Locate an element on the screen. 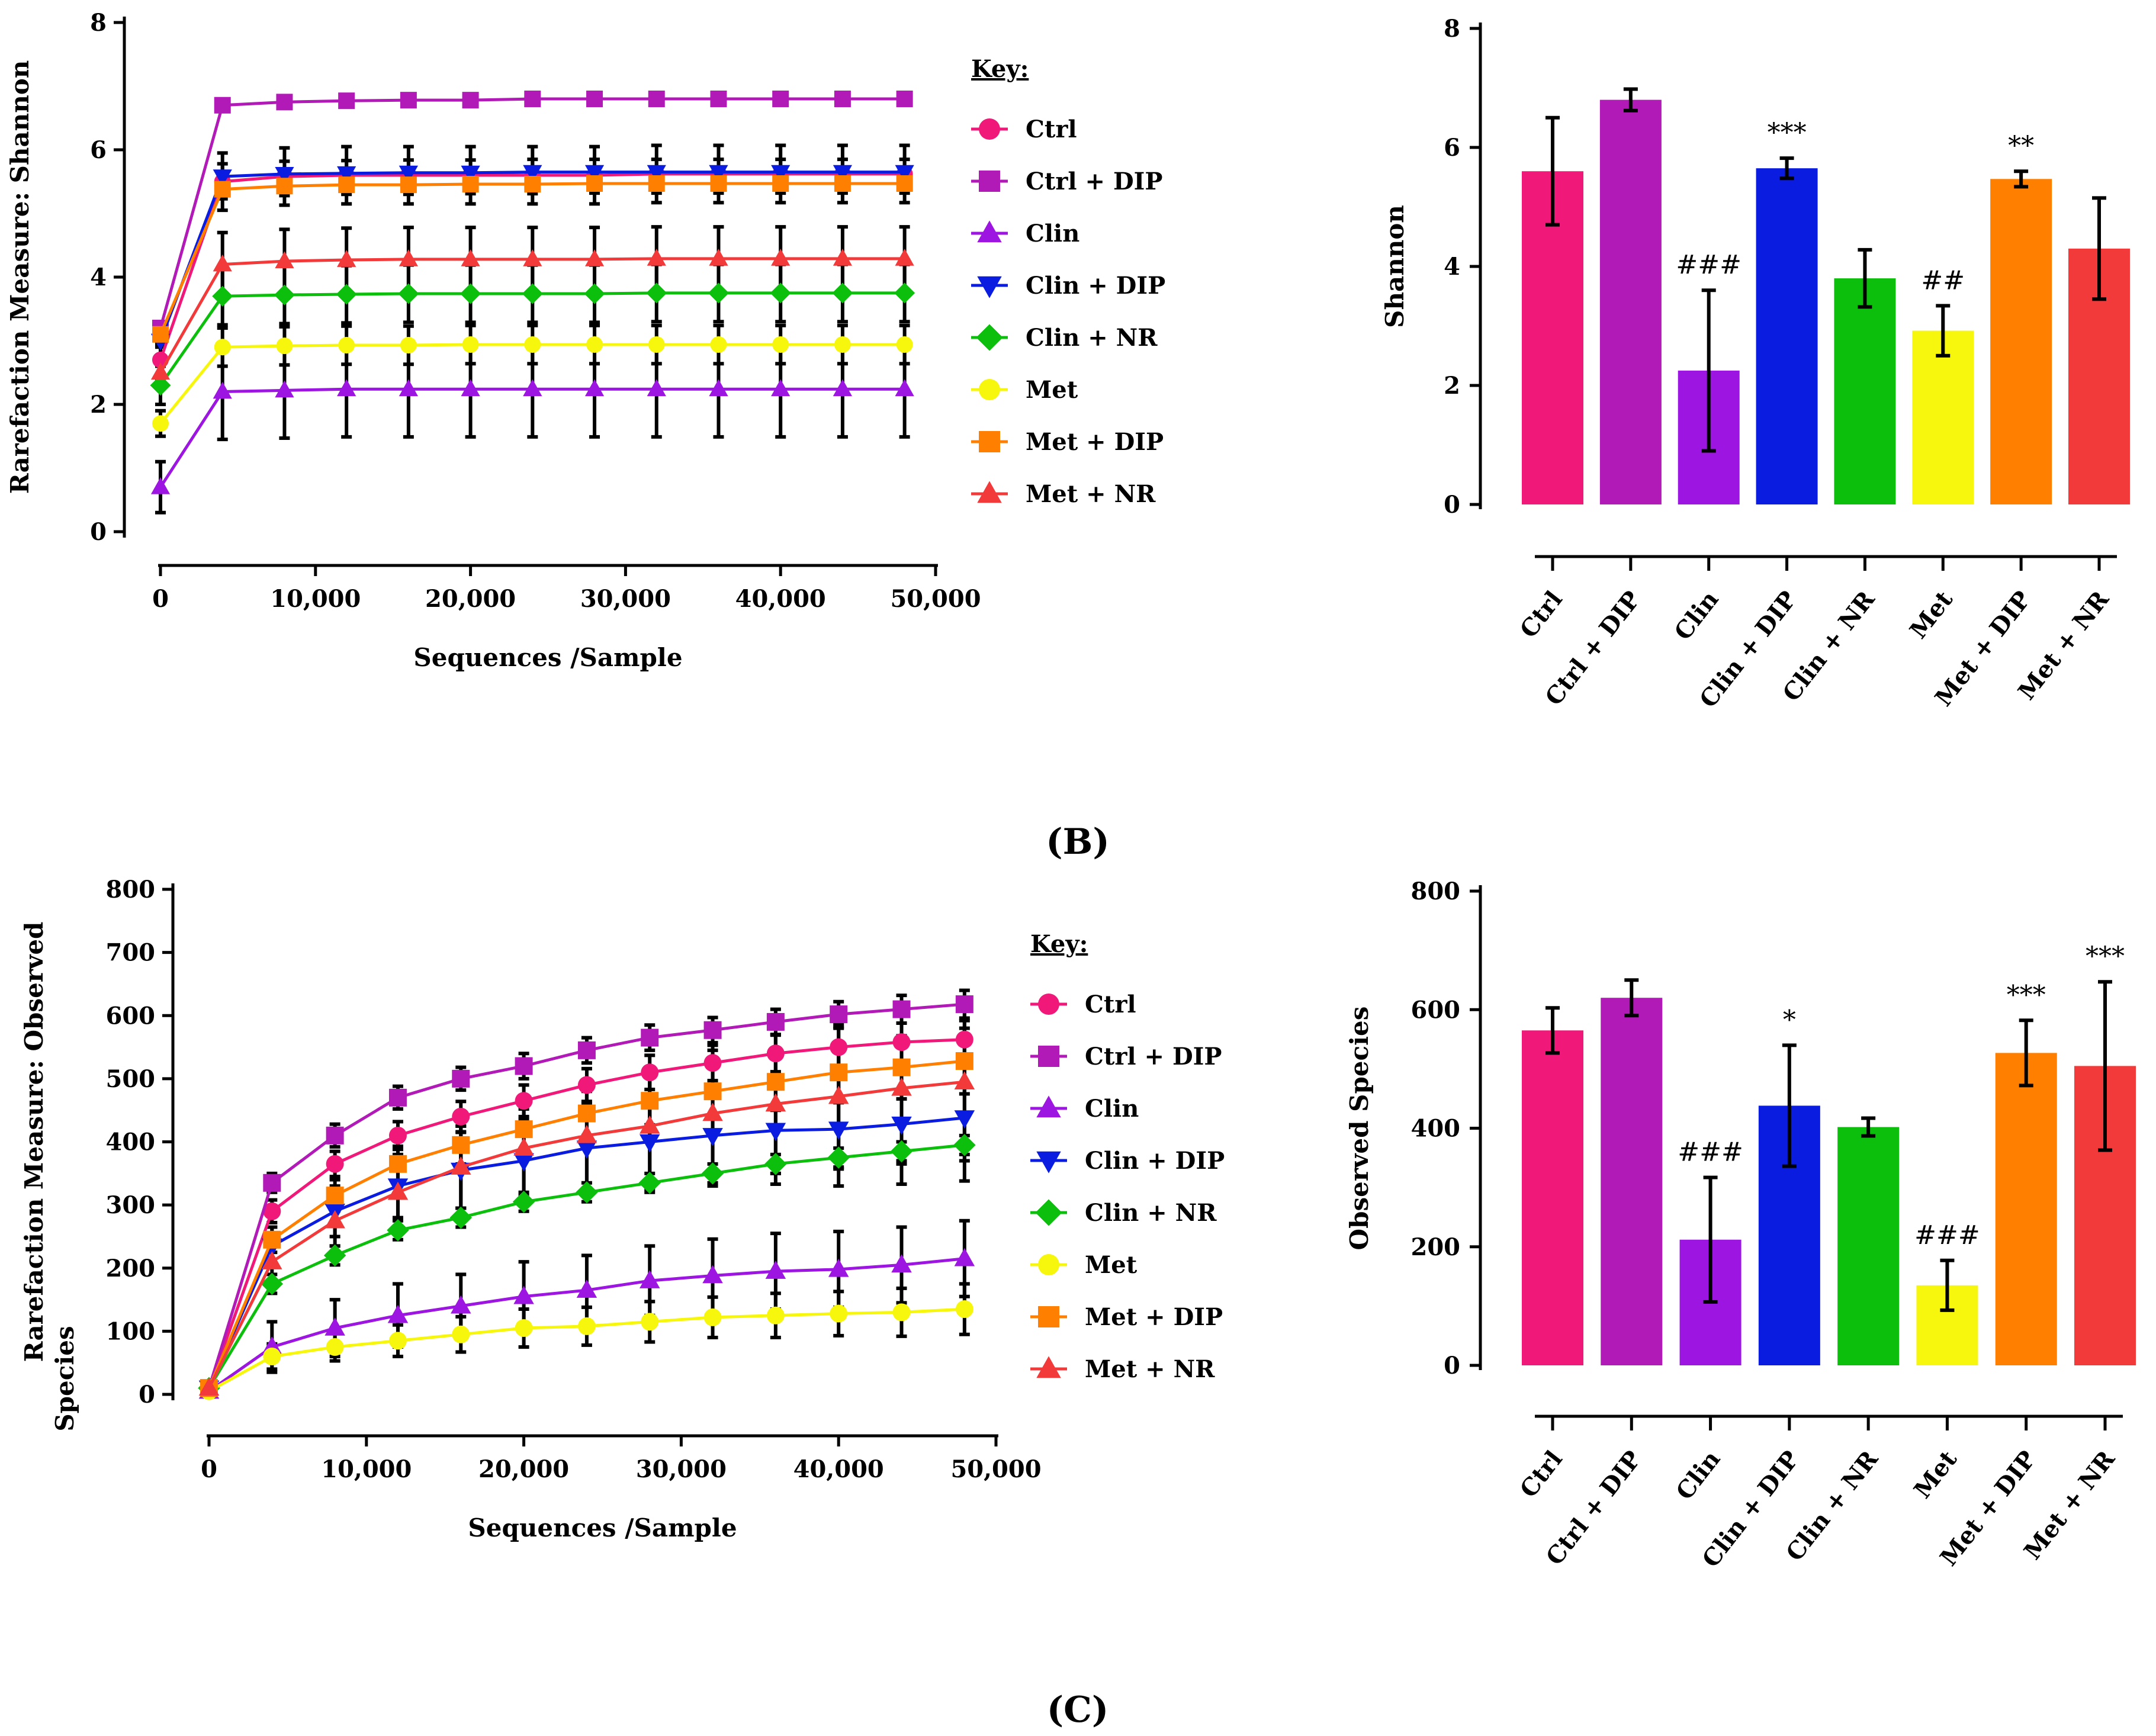 The width and height of the screenshot is (2156, 1736). y-tick-label: 700 is located at coordinates (131, 953).